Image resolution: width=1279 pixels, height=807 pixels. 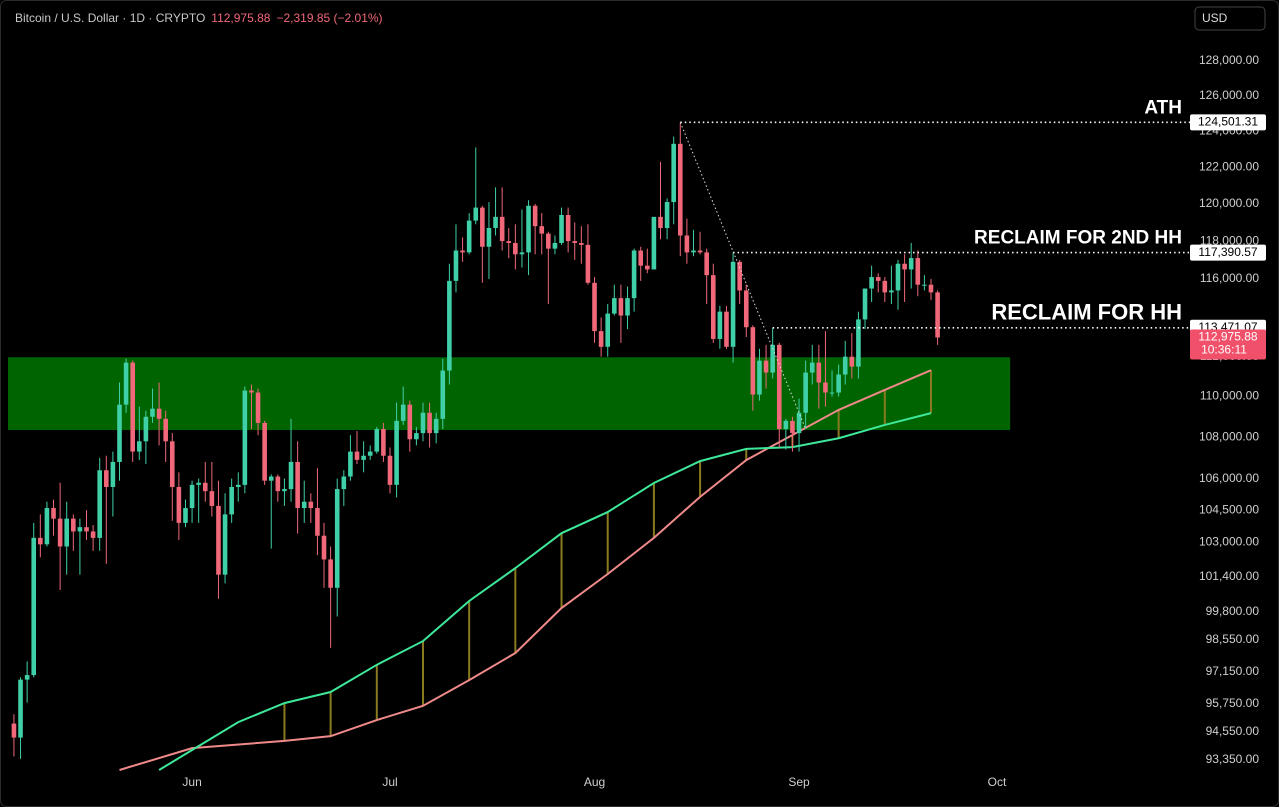 What do you see at coordinates (997, 782) in the screenshot?
I see `x-tick-label: Oct` at bounding box center [997, 782].